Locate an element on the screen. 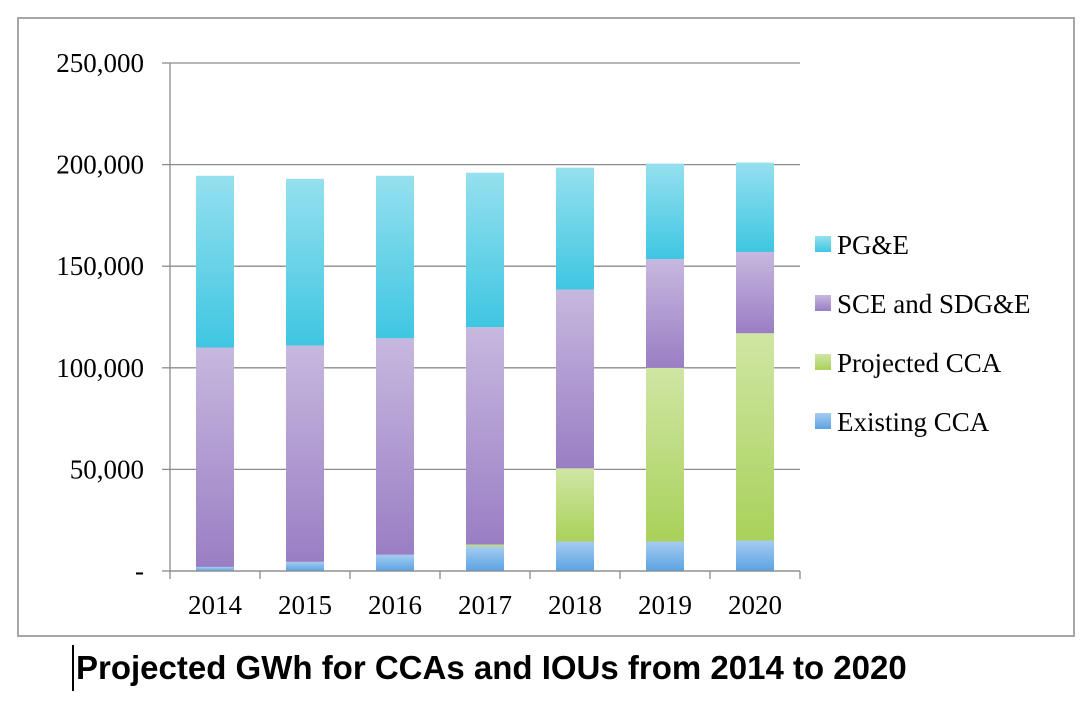 This screenshot has height=702, width=1092. bar-segment-existing-cca-2015 is located at coordinates (305, 566).